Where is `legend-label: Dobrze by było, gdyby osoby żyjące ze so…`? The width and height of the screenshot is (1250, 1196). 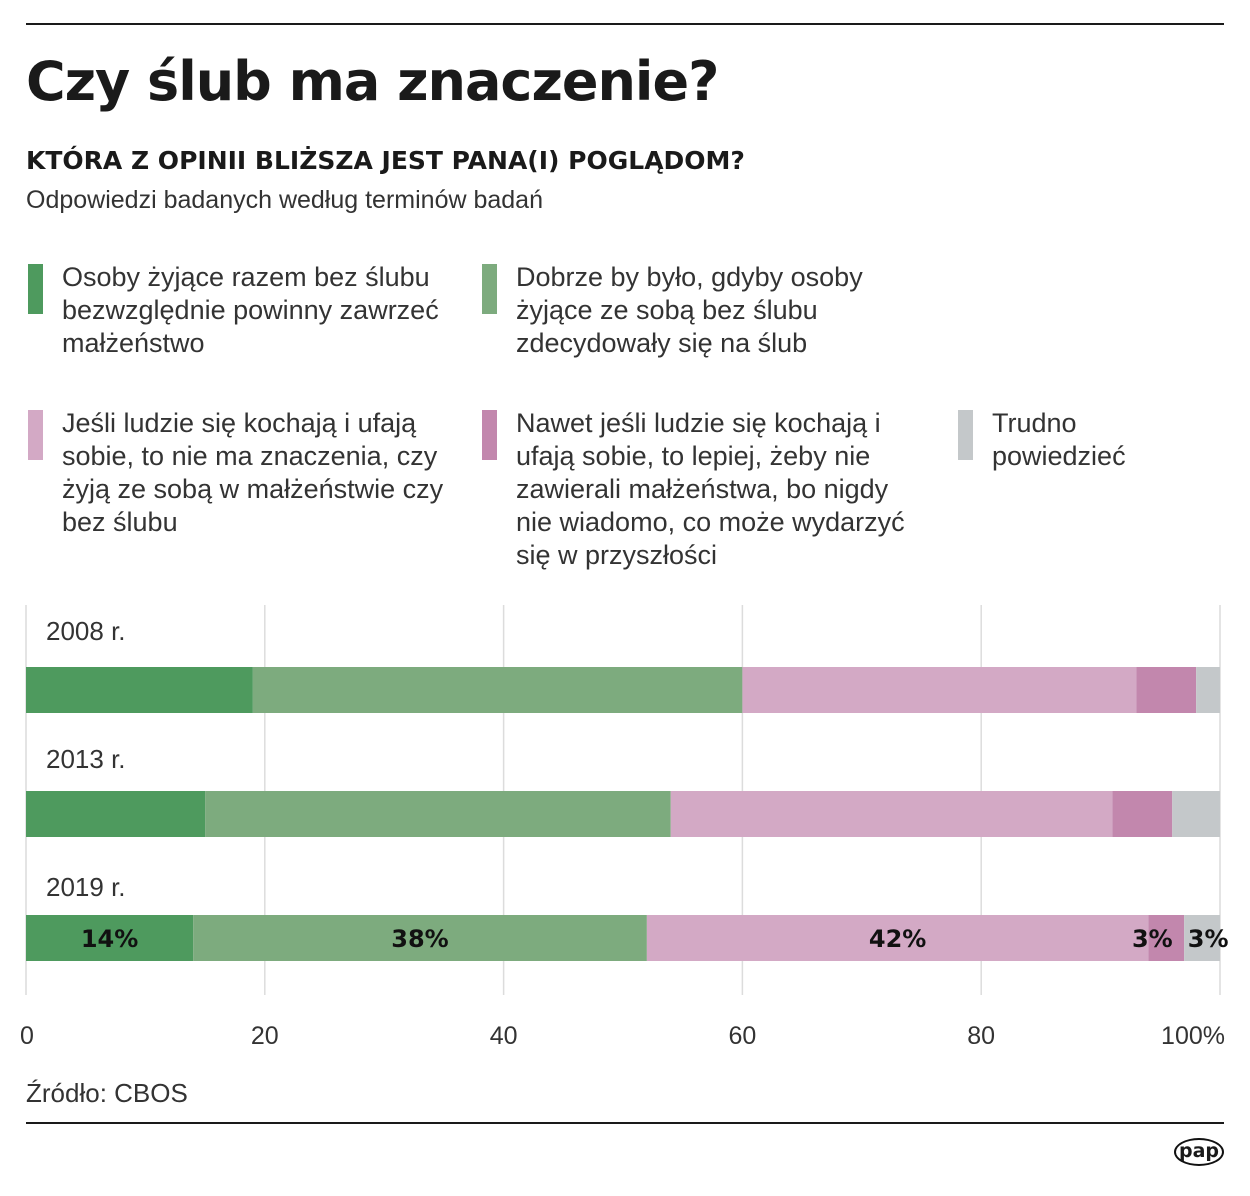
legend-label: Dobrze by było, gdyby osoby żyjące ze so… is located at coordinates (689, 310).